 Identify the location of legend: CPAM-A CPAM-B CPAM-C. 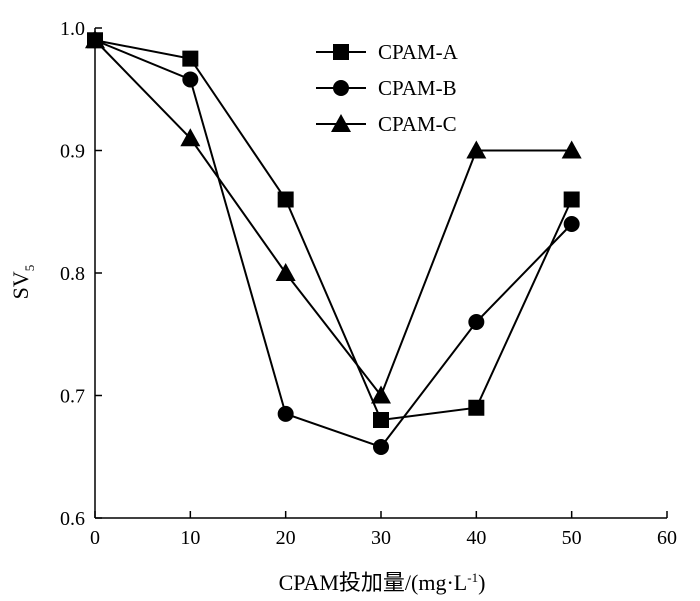
(387, 88).